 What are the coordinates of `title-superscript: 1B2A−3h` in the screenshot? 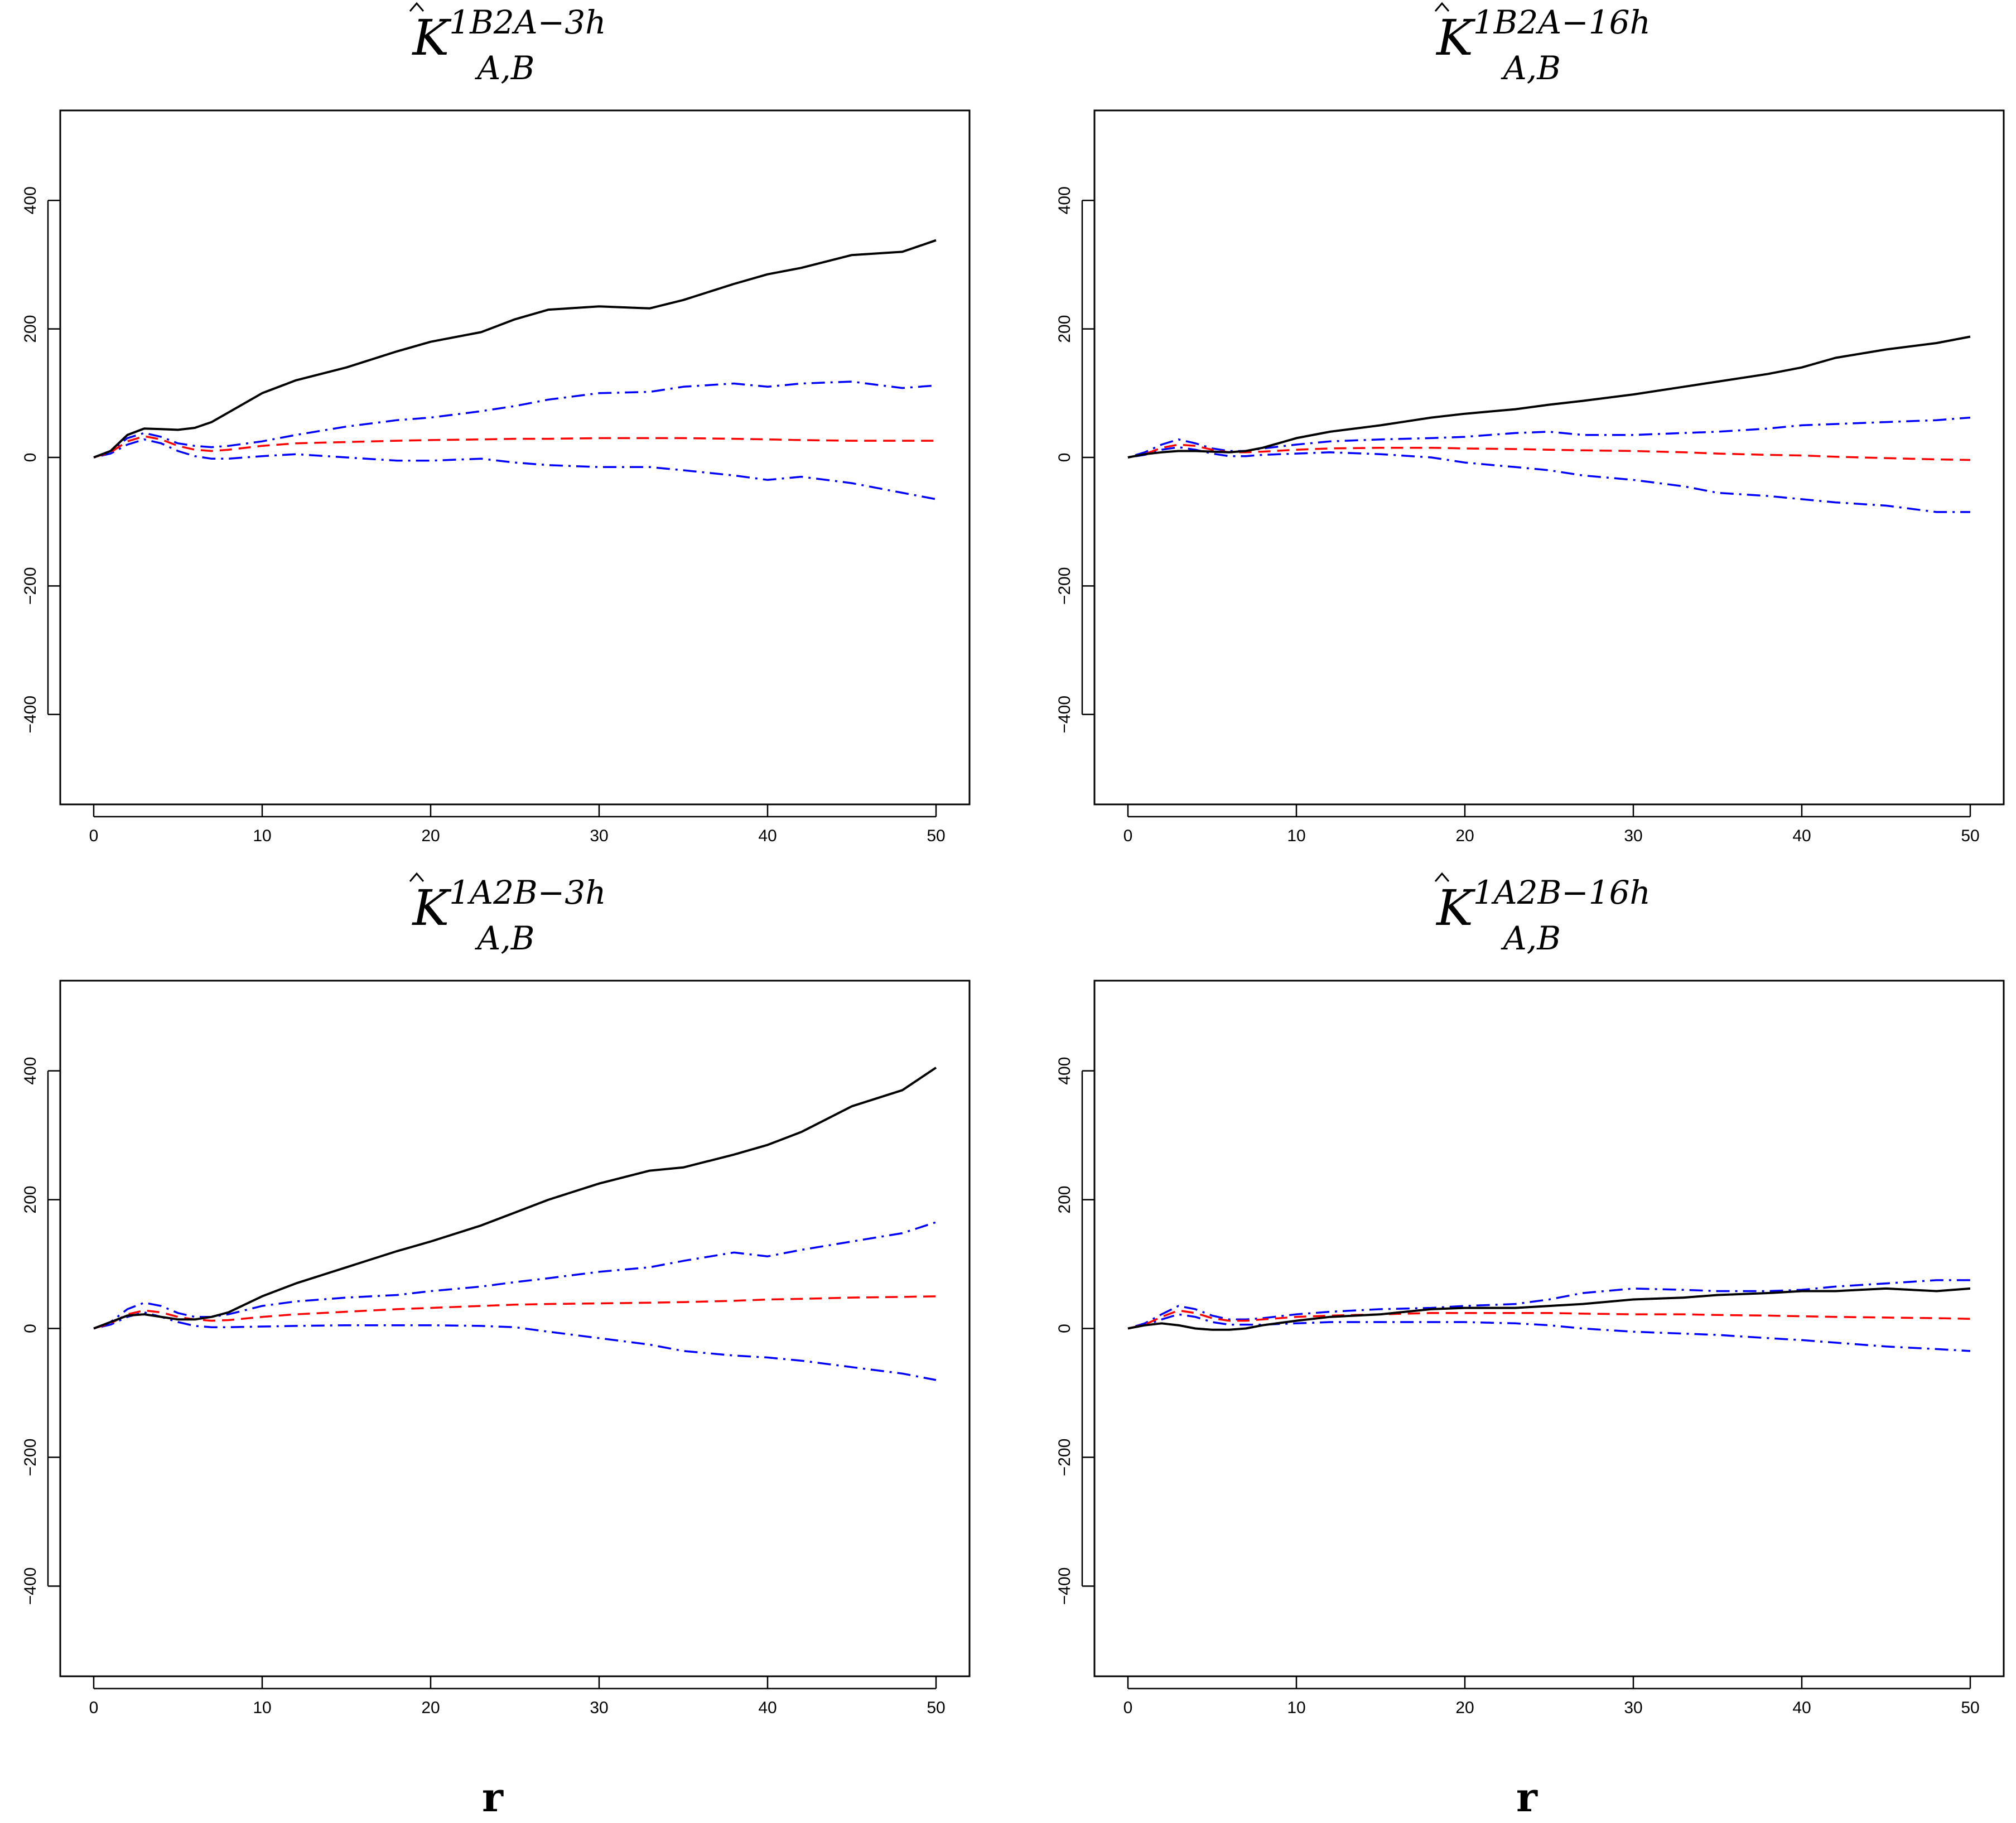 It's located at (527, 22).